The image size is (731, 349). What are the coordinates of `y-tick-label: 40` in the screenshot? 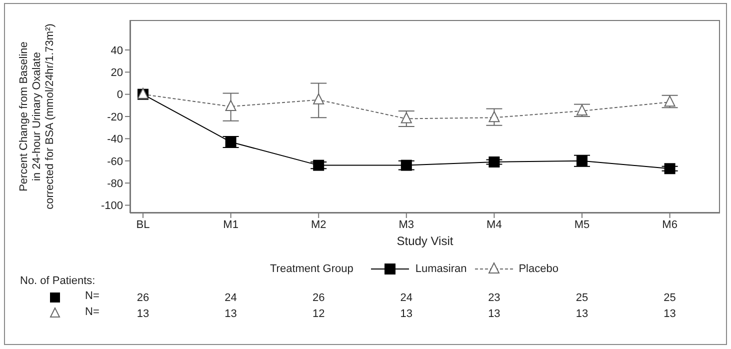 It's located at (116, 50).